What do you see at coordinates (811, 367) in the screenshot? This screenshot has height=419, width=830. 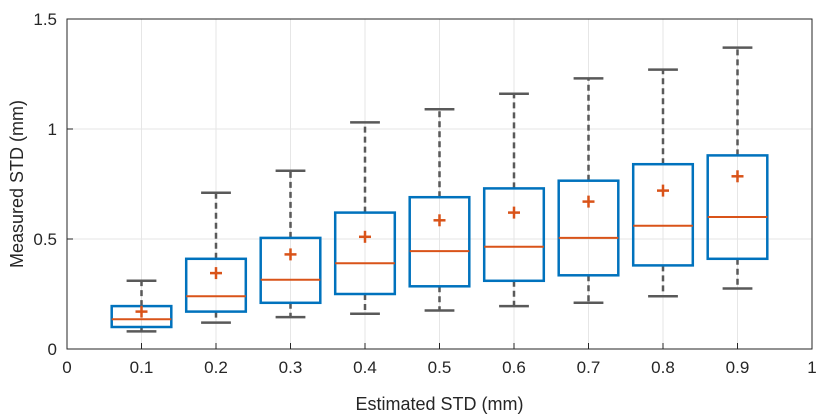 I see `x-tick-label: 1` at bounding box center [811, 367].